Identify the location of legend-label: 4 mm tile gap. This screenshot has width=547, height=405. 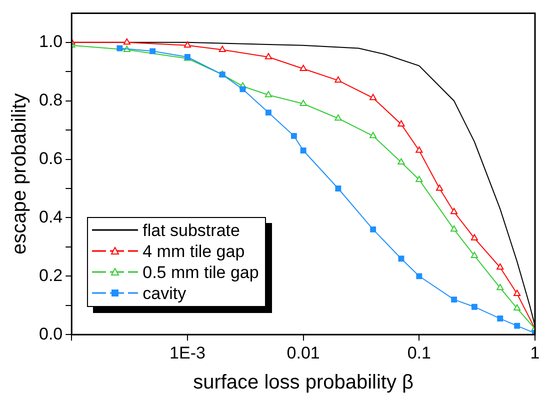
(193, 251).